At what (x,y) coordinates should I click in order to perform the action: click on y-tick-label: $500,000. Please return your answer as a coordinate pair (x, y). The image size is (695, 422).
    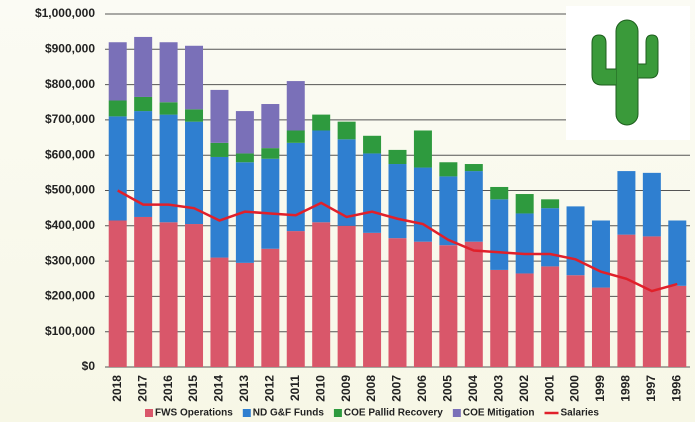
    Looking at the image, I should click on (70, 190).